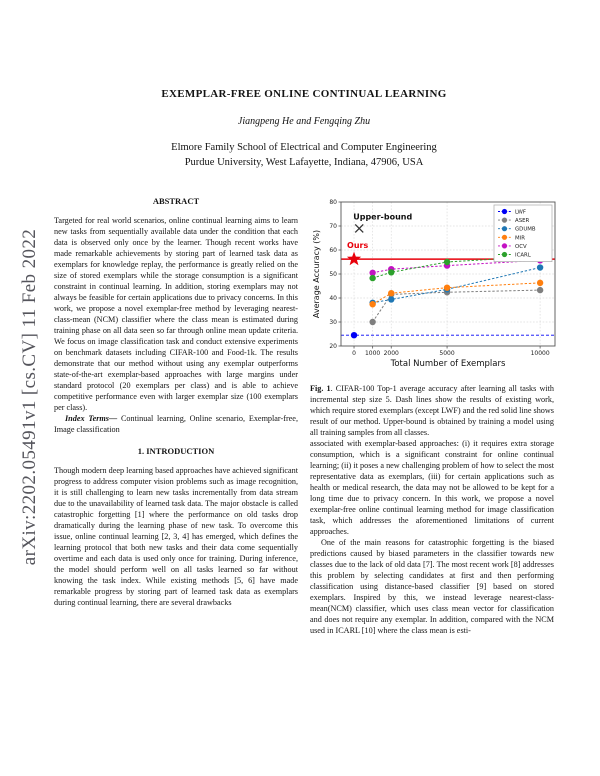 Image resolution: width=600 pixels, height=776 pixels. I want to click on svg-text: ICARL, so click(523, 256).